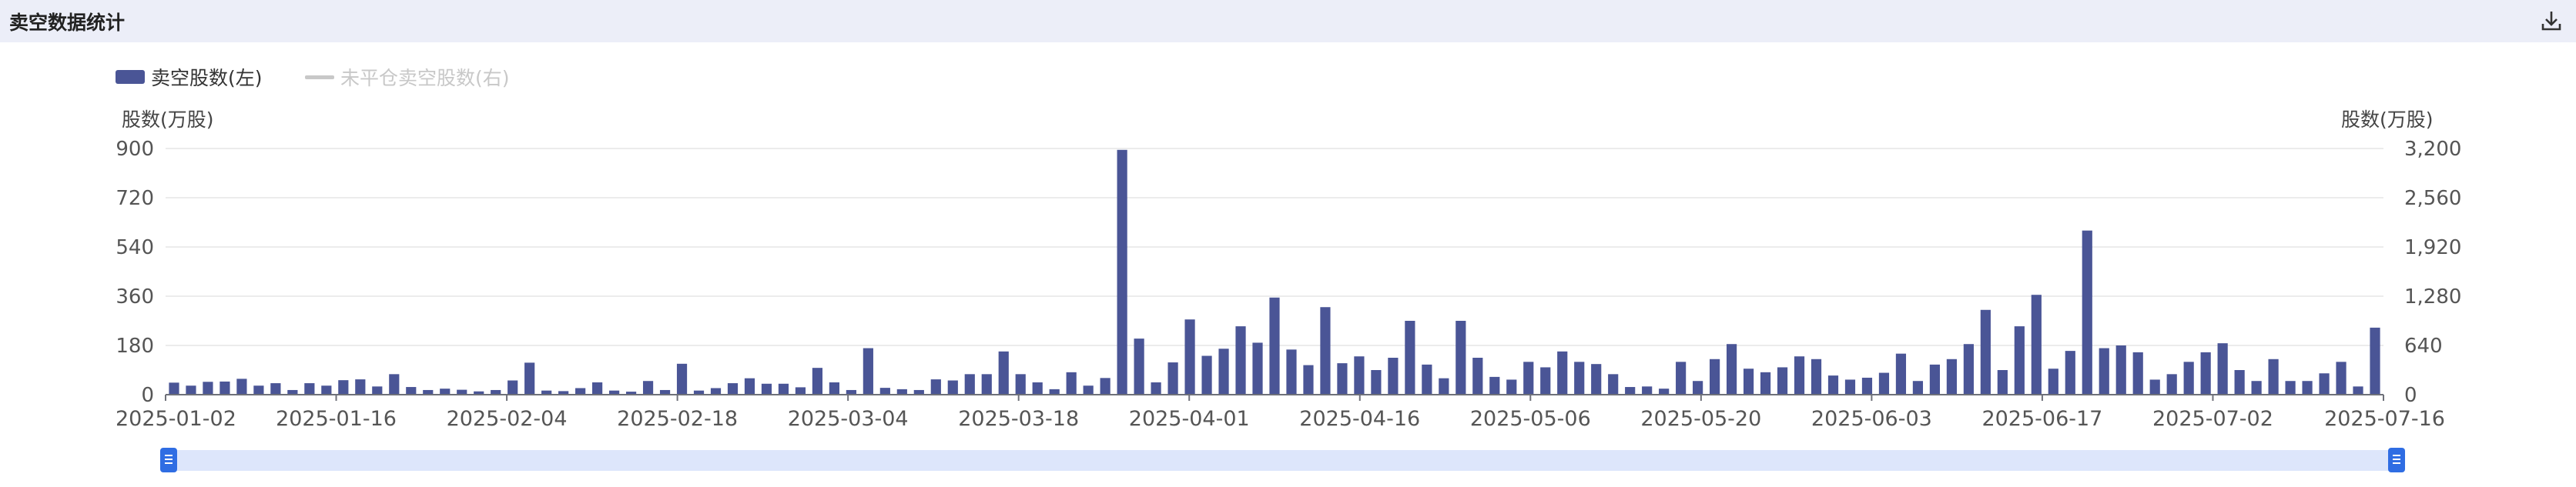 The width and height of the screenshot is (2576, 487). Describe the element at coordinates (1700, 419) in the screenshot. I see `x-tick-label: 2025-05-20` at that location.